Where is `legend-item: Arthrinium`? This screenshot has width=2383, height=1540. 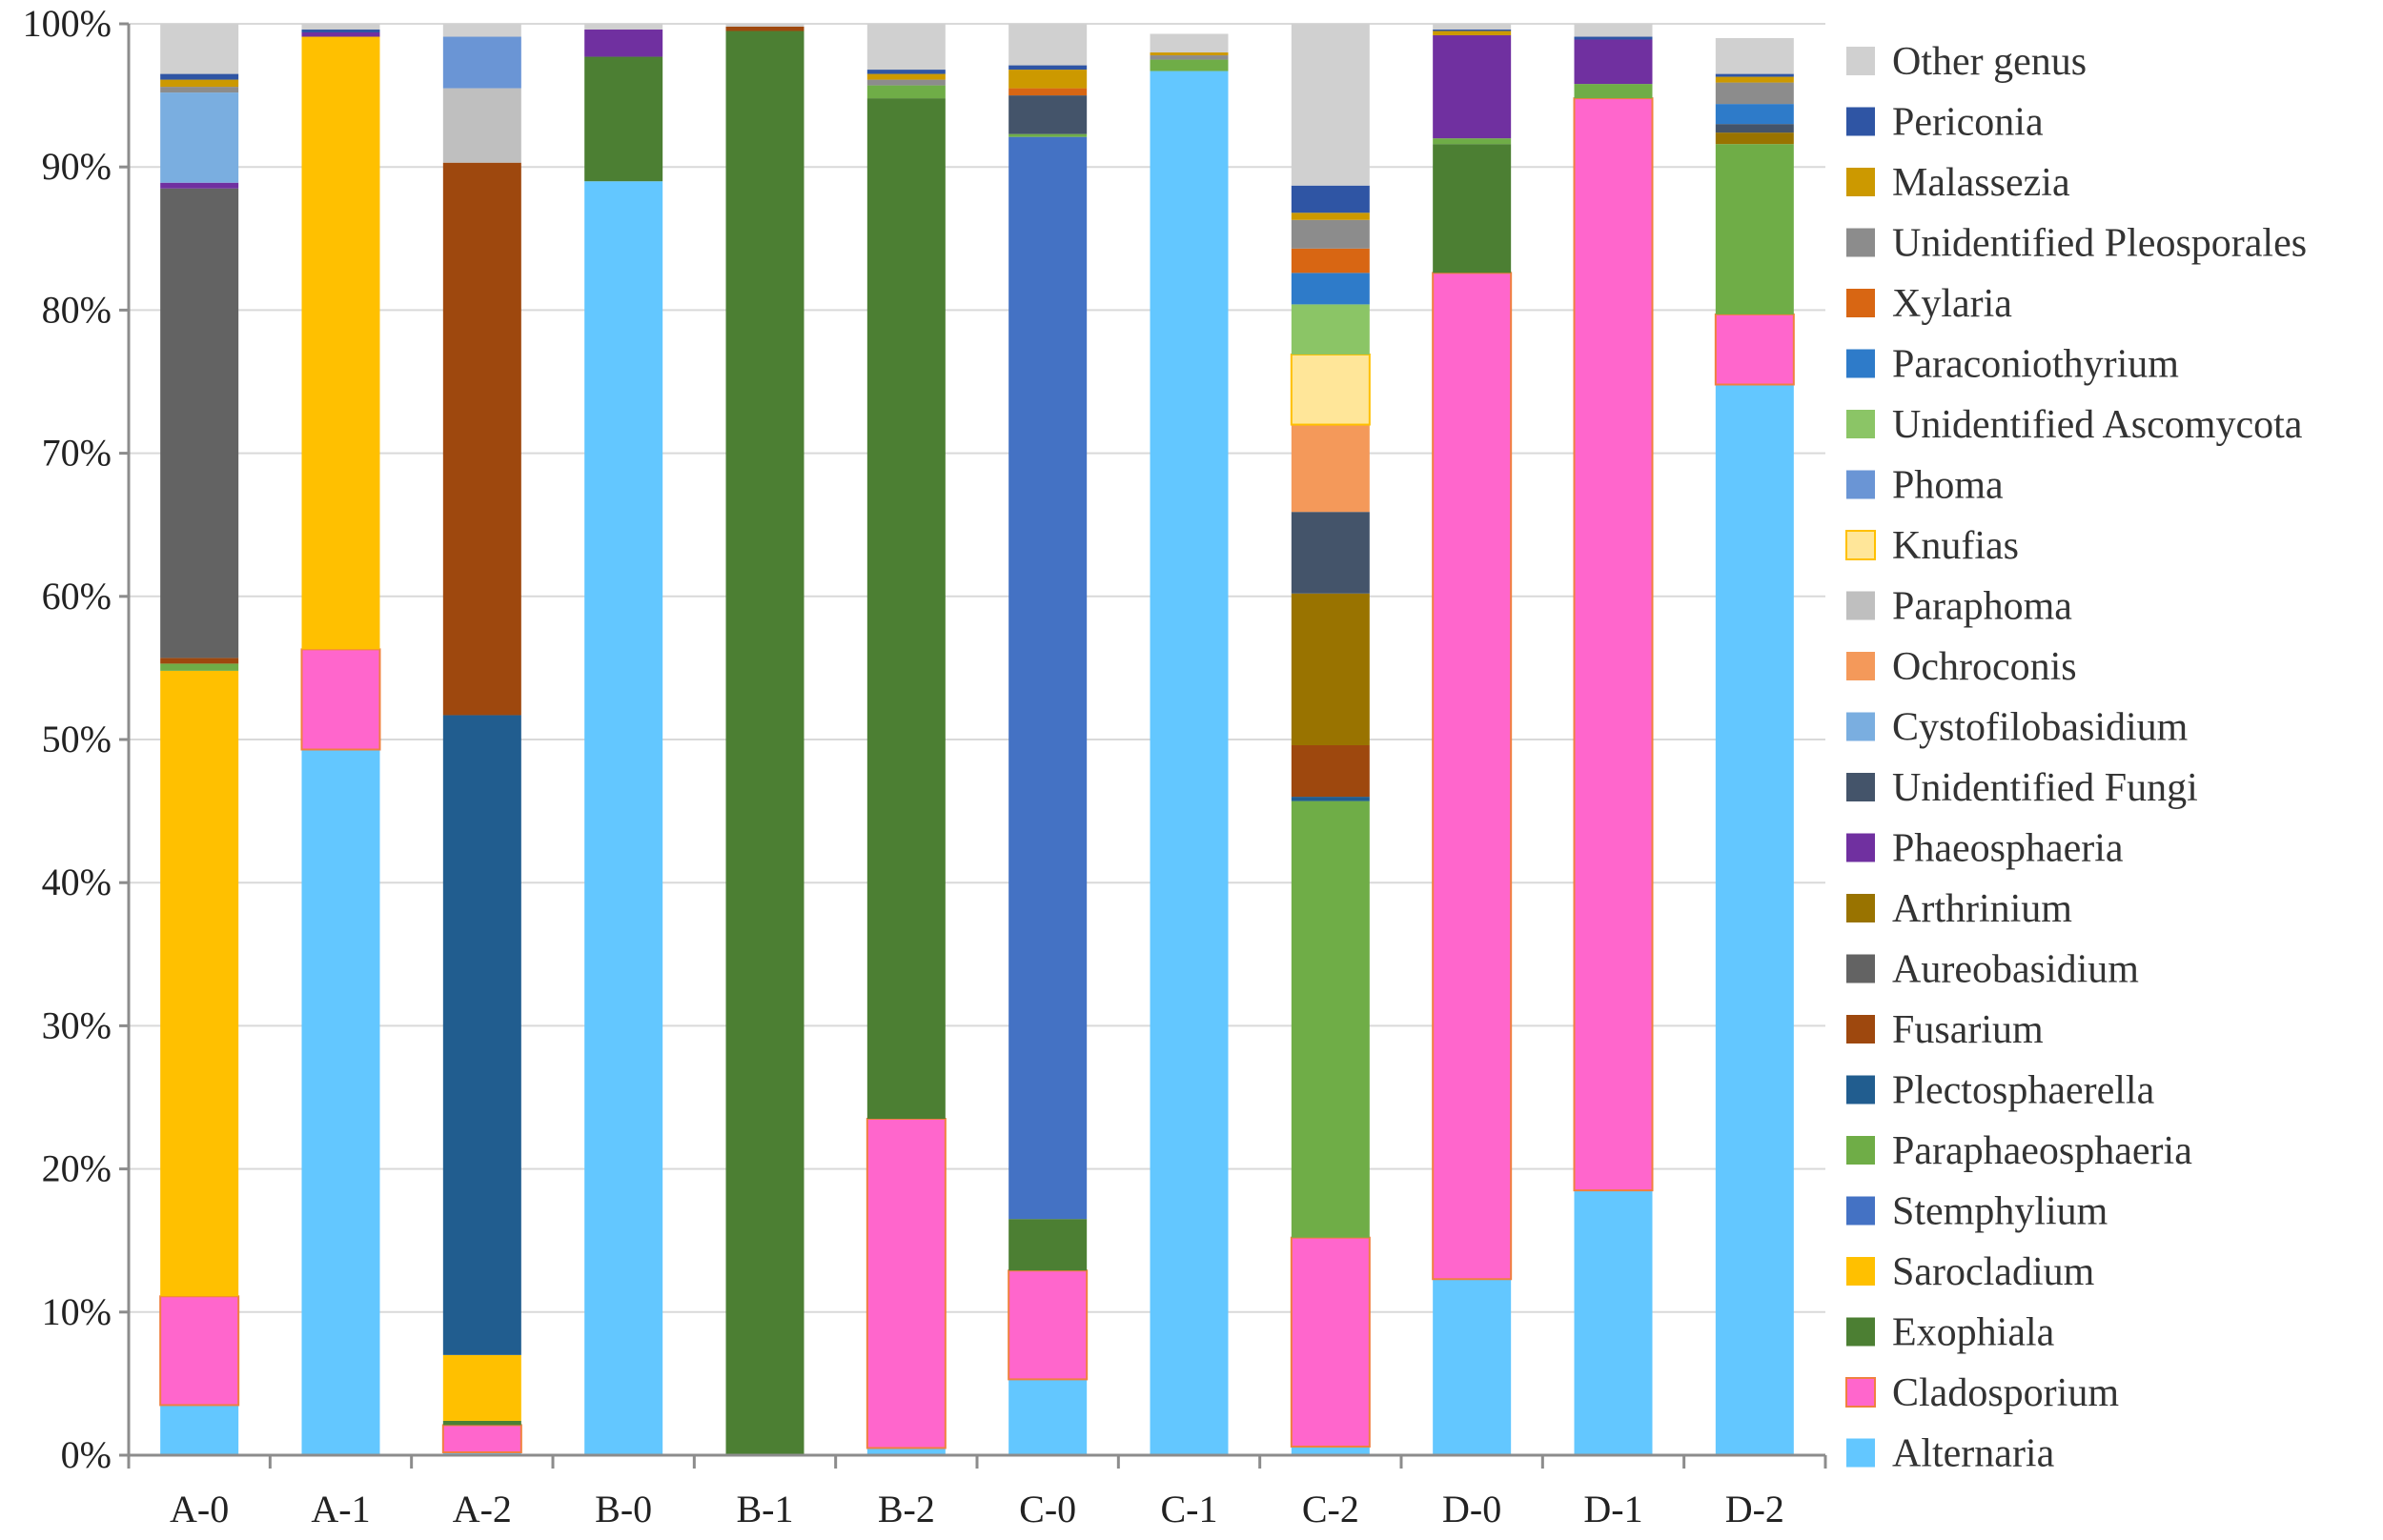 legend-item: Arthrinium is located at coordinates (1959, 909).